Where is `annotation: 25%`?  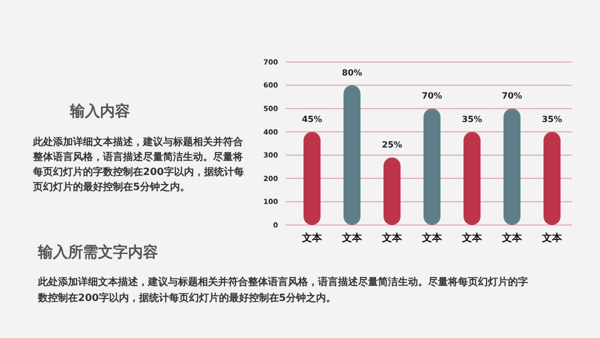
annotation: 25% is located at coordinates (392, 145).